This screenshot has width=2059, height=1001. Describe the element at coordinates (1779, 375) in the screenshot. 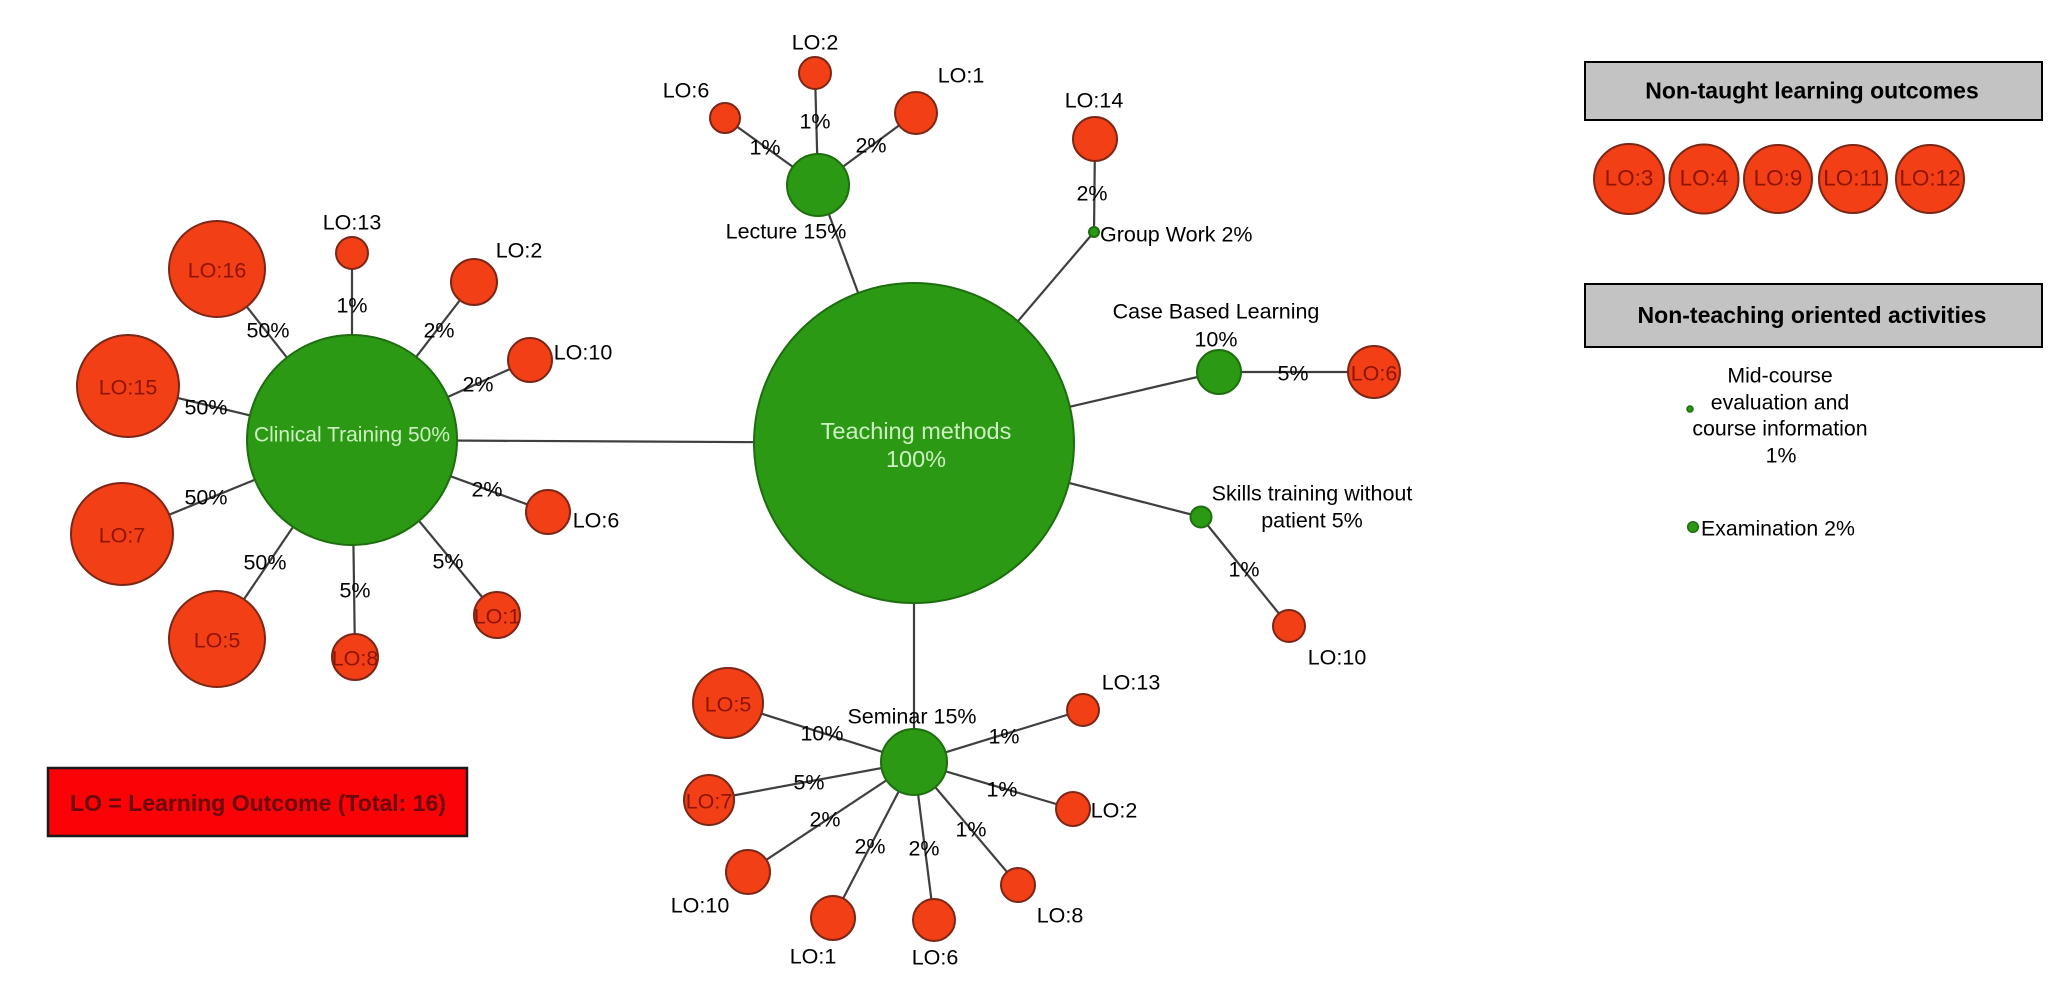

I see `svg-text: Mid-course` at that location.